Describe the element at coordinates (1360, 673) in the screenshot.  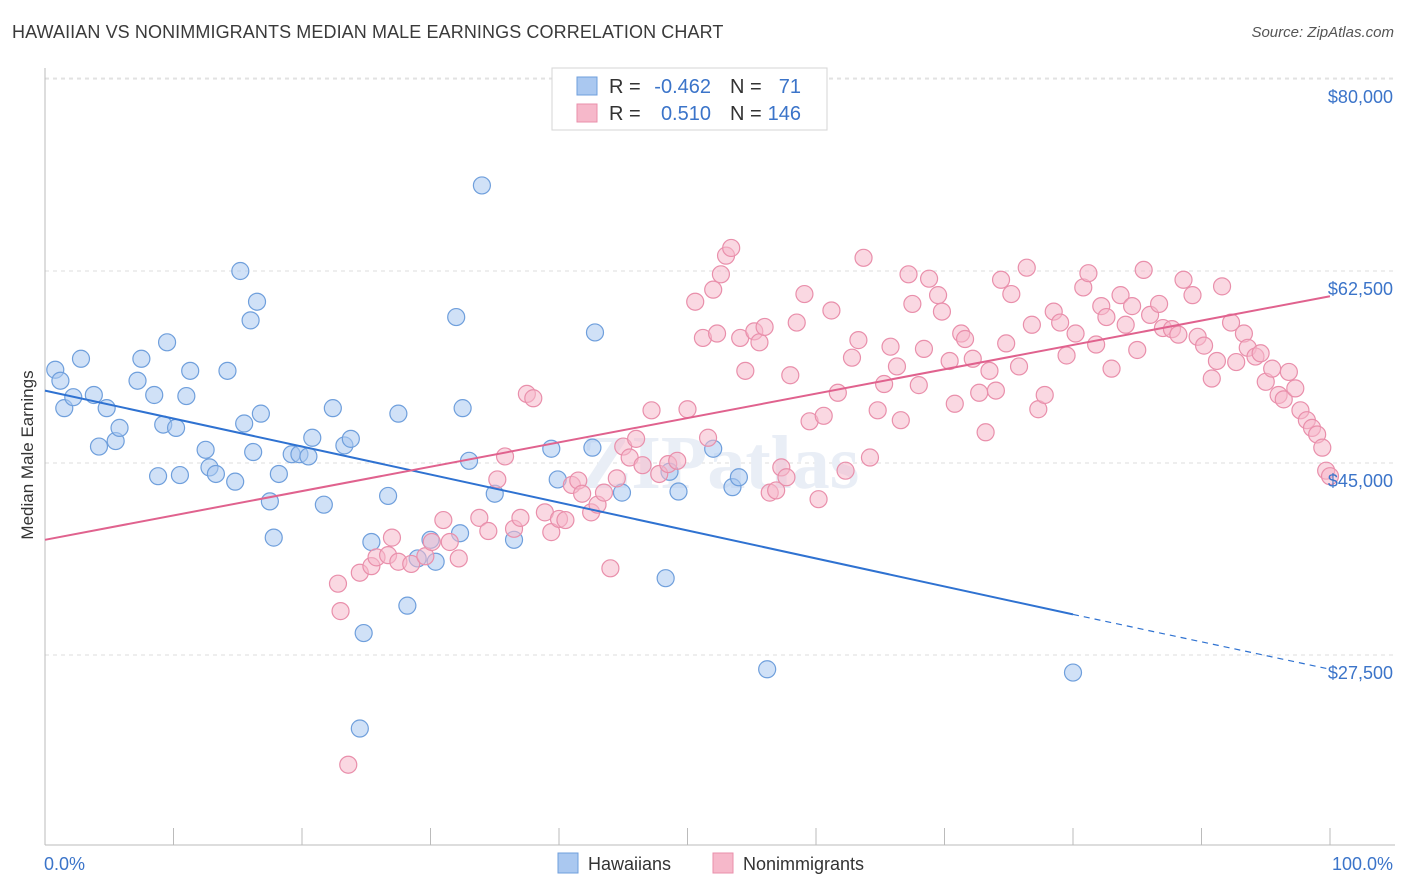
I see `y-tick-label: $27,500` at that location.